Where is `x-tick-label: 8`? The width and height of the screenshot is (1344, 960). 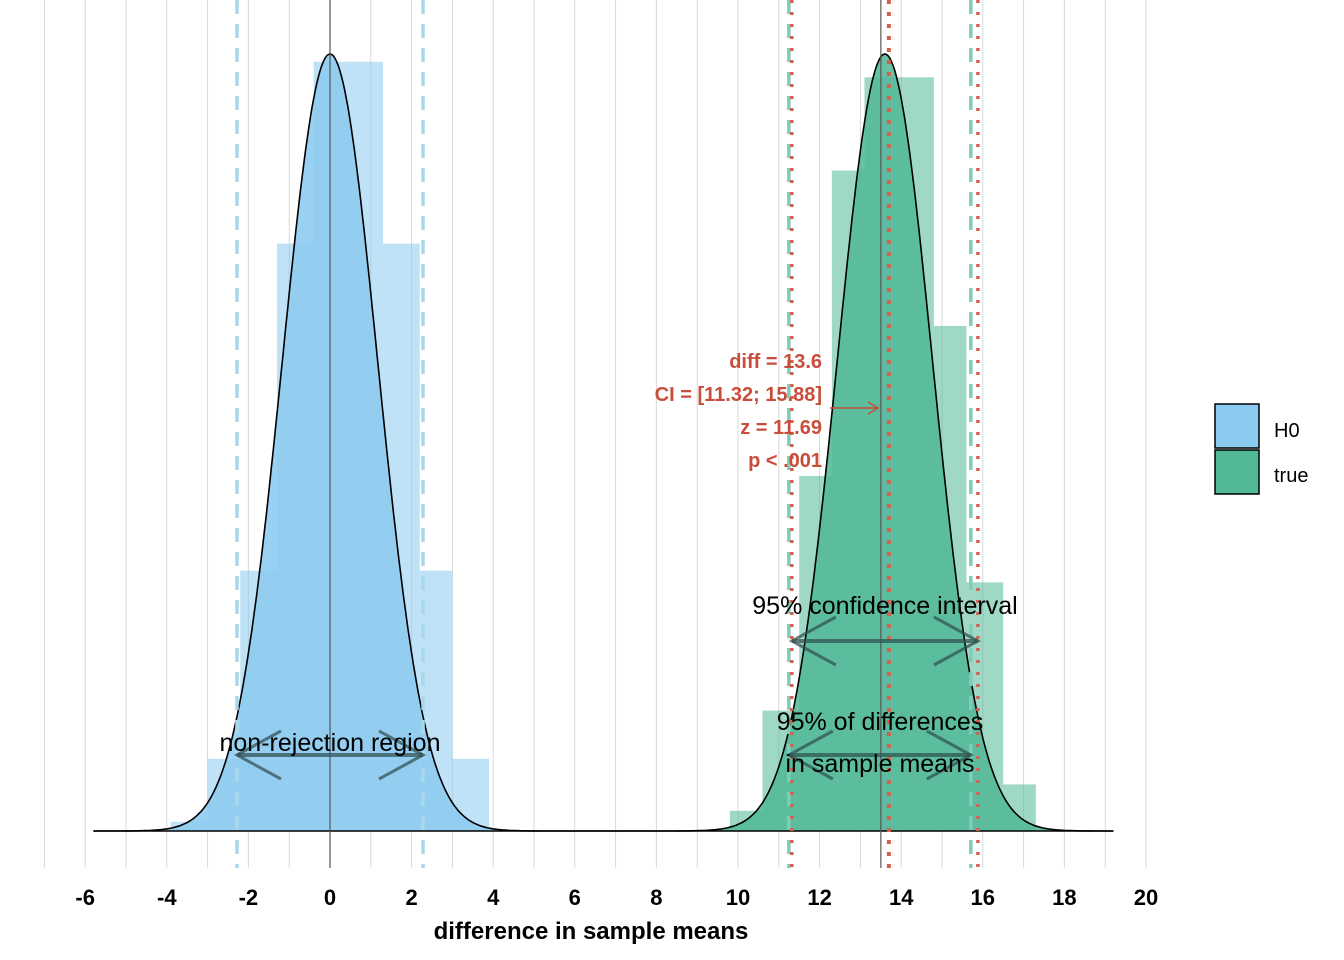 x-tick-label: 8 is located at coordinates (656, 897).